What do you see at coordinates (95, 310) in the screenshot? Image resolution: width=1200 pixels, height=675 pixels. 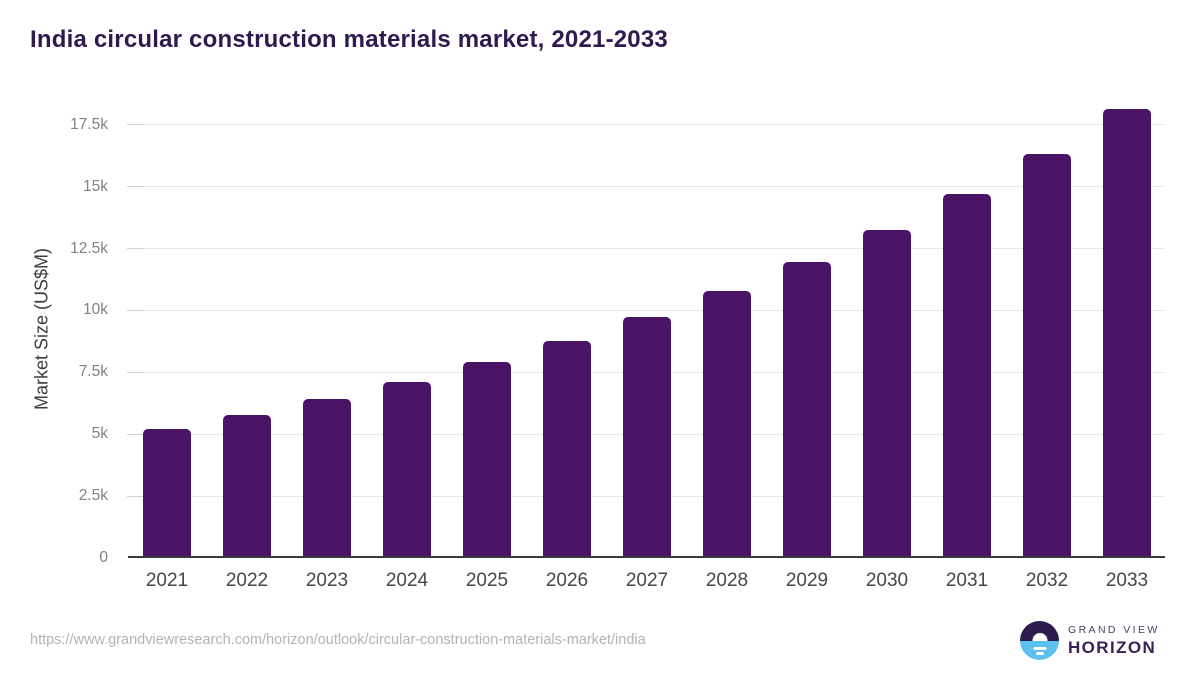 I see `y-tick-label: 10k` at bounding box center [95, 310].